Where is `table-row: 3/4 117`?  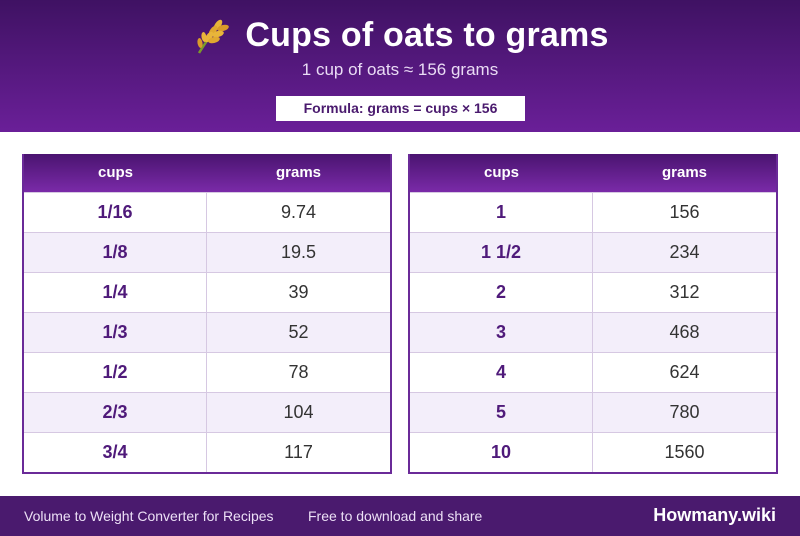
table-row: 3/4 117 is located at coordinates (207, 452).